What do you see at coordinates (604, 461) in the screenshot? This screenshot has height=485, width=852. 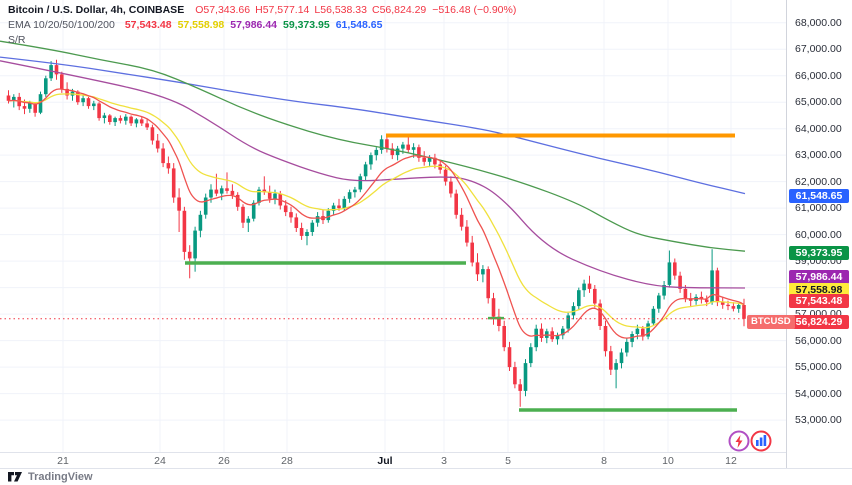 I see `time-axis-label: 8` at bounding box center [604, 461].